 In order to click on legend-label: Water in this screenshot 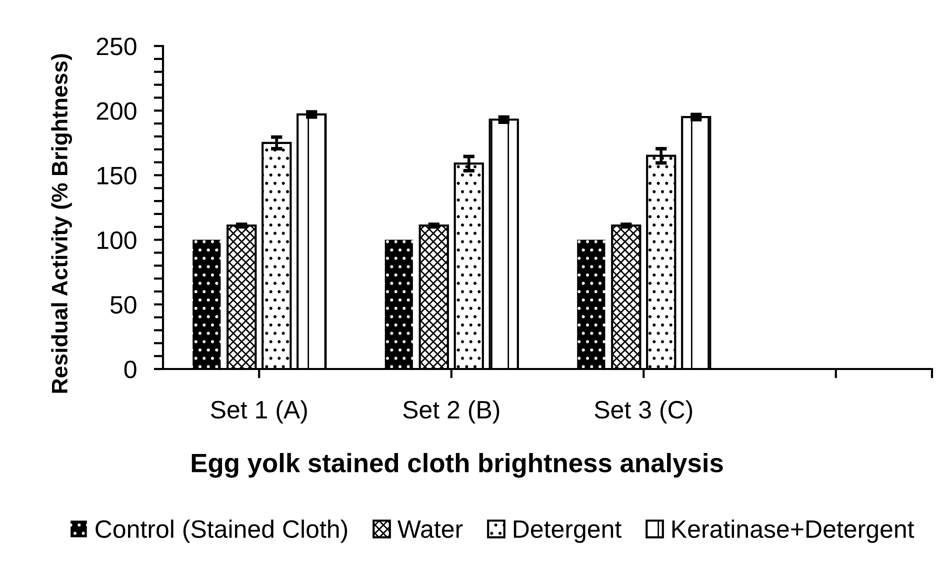, I will do `click(430, 529)`.